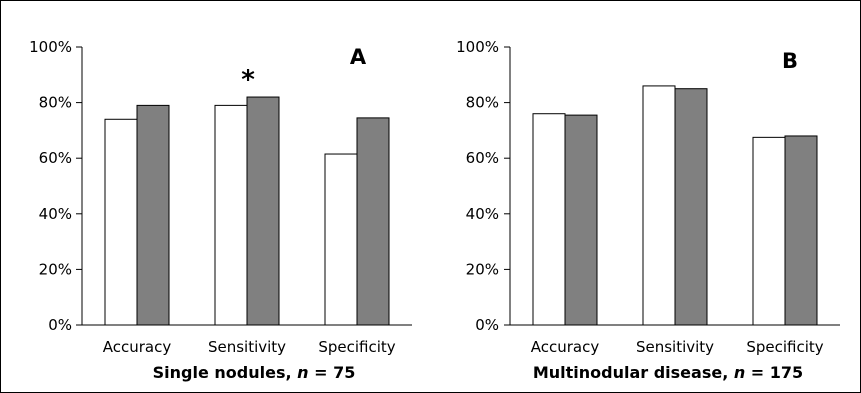 The width and height of the screenshot is (861, 393). What do you see at coordinates (332, 372) in the screenshot?
I see `panel-a-caption-suffix: = 75` at bounding box center [332, 372].